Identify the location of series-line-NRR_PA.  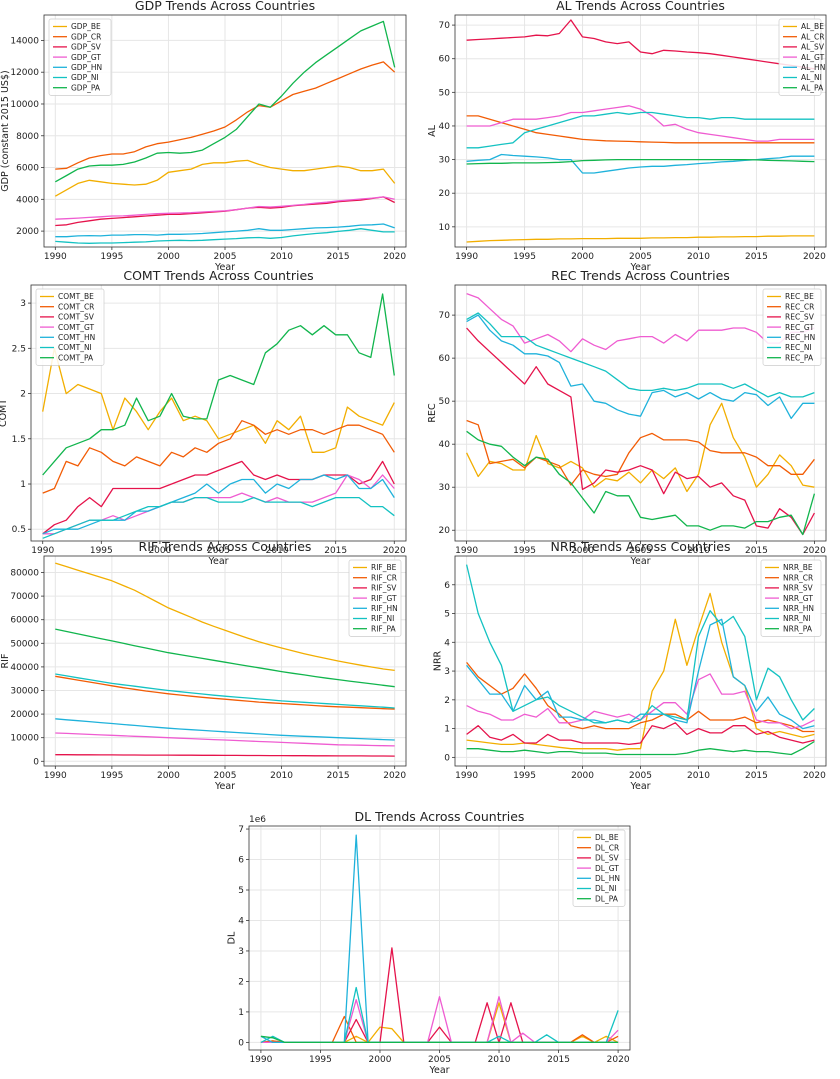
(640, 748).